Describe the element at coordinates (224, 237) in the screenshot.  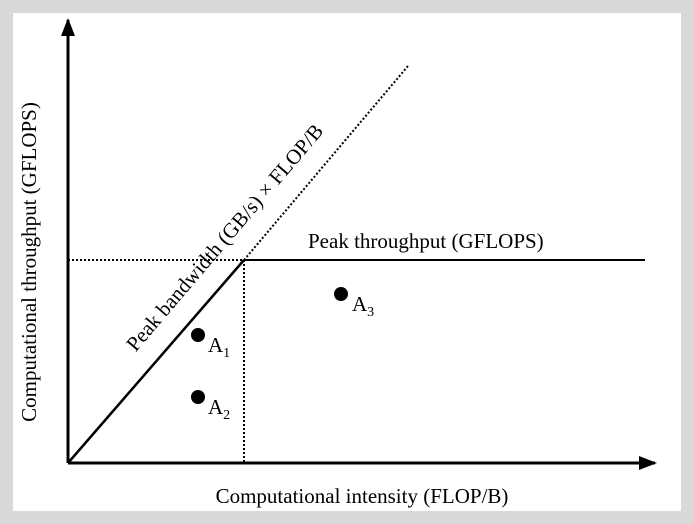
I see `bandwidth-label: Peak bandwidth (GB/s) × FLOP/B` at that location.